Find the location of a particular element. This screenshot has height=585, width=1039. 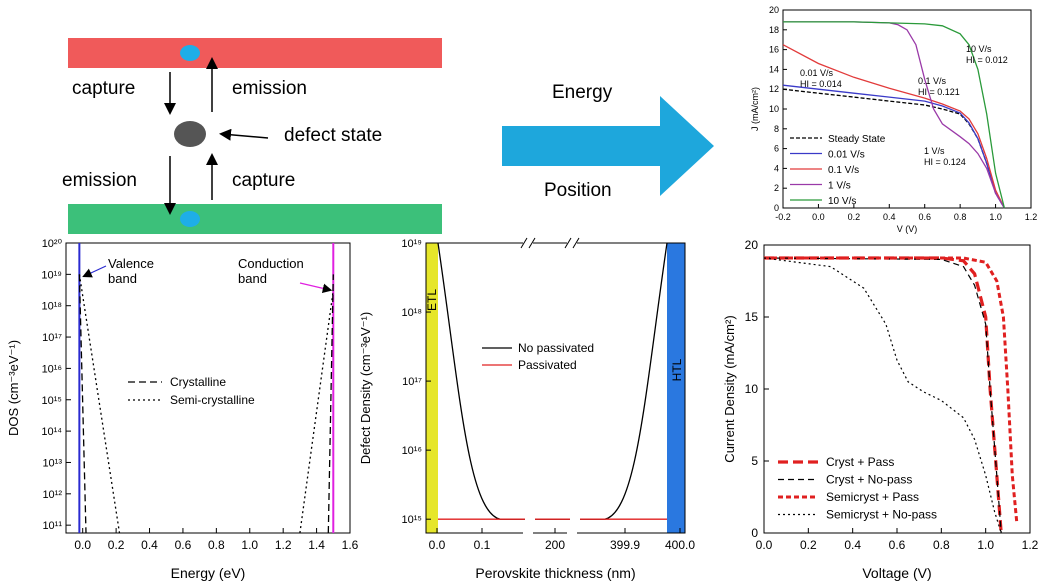

jv-annotation-hi: HI = 0.014 is located at coordinates (821, 84).